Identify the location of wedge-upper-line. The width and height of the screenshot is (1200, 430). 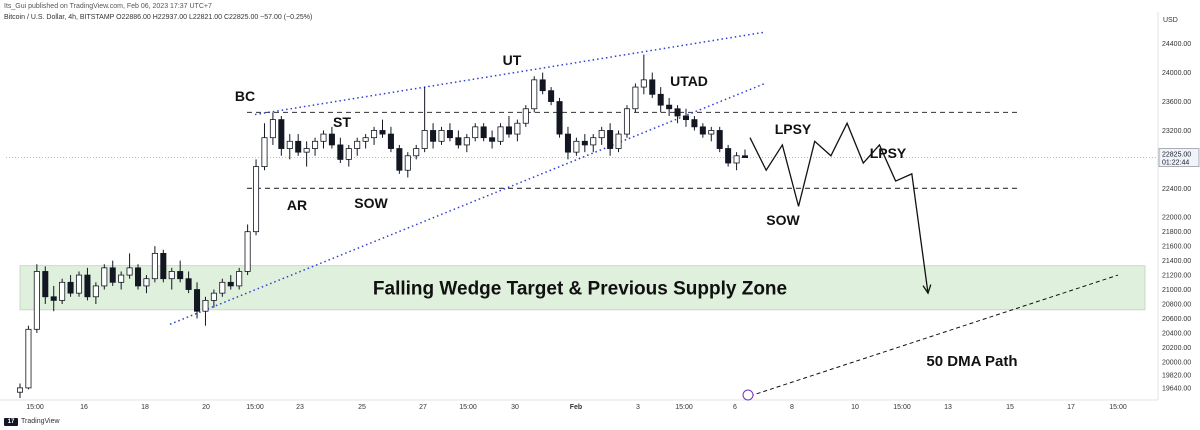
(510, 73).